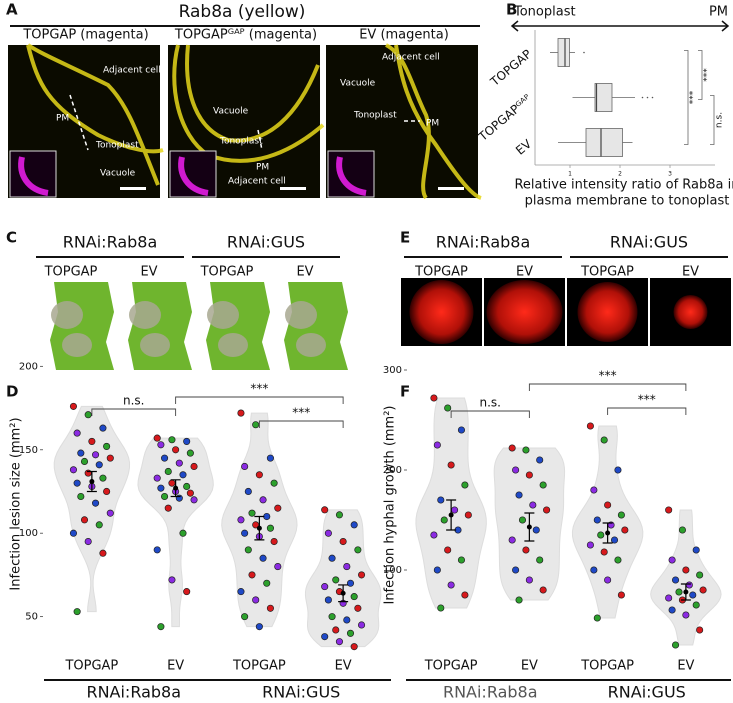 The image size is (733, 703). I want to click on y-axis-label: Infection lesion size (mm²), so click(16, 503).